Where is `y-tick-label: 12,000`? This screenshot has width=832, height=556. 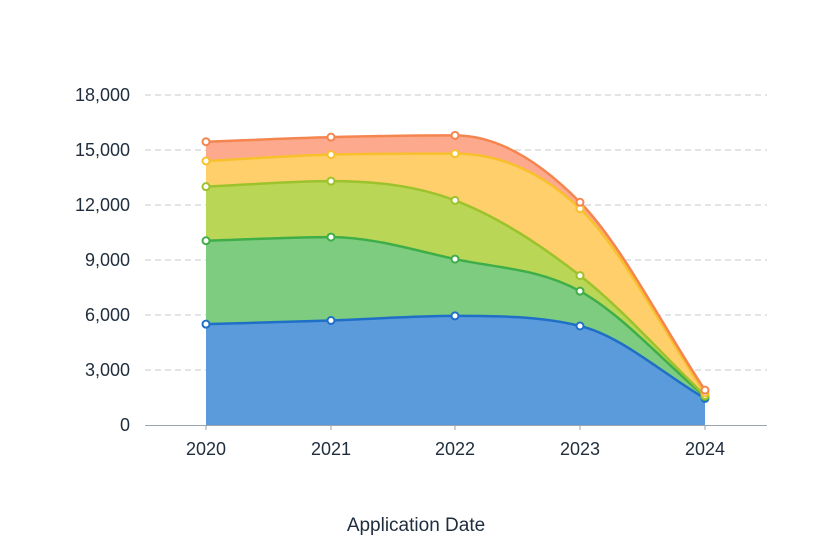 y-tick-label: 12,000 is located at coordinates (102, 205).